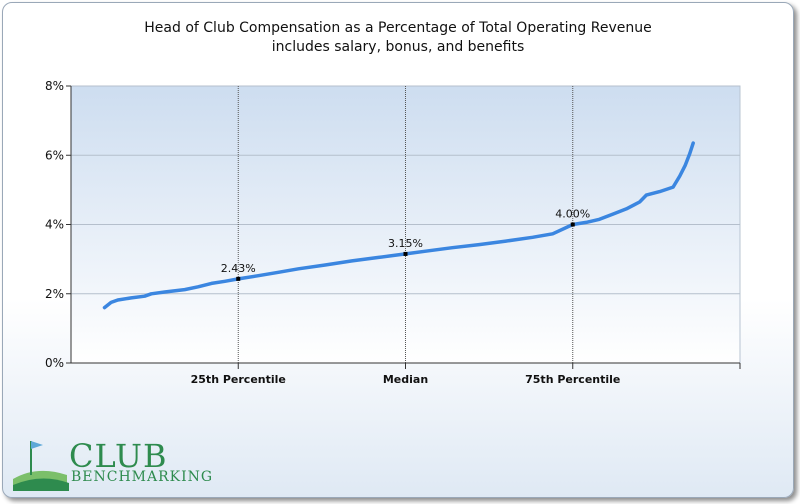 Image resolution: width=800 pixels, height=504 pixels. I want to click on club-benchmarking-logo: CLUB BENCHMARKING, so click(112, 464).